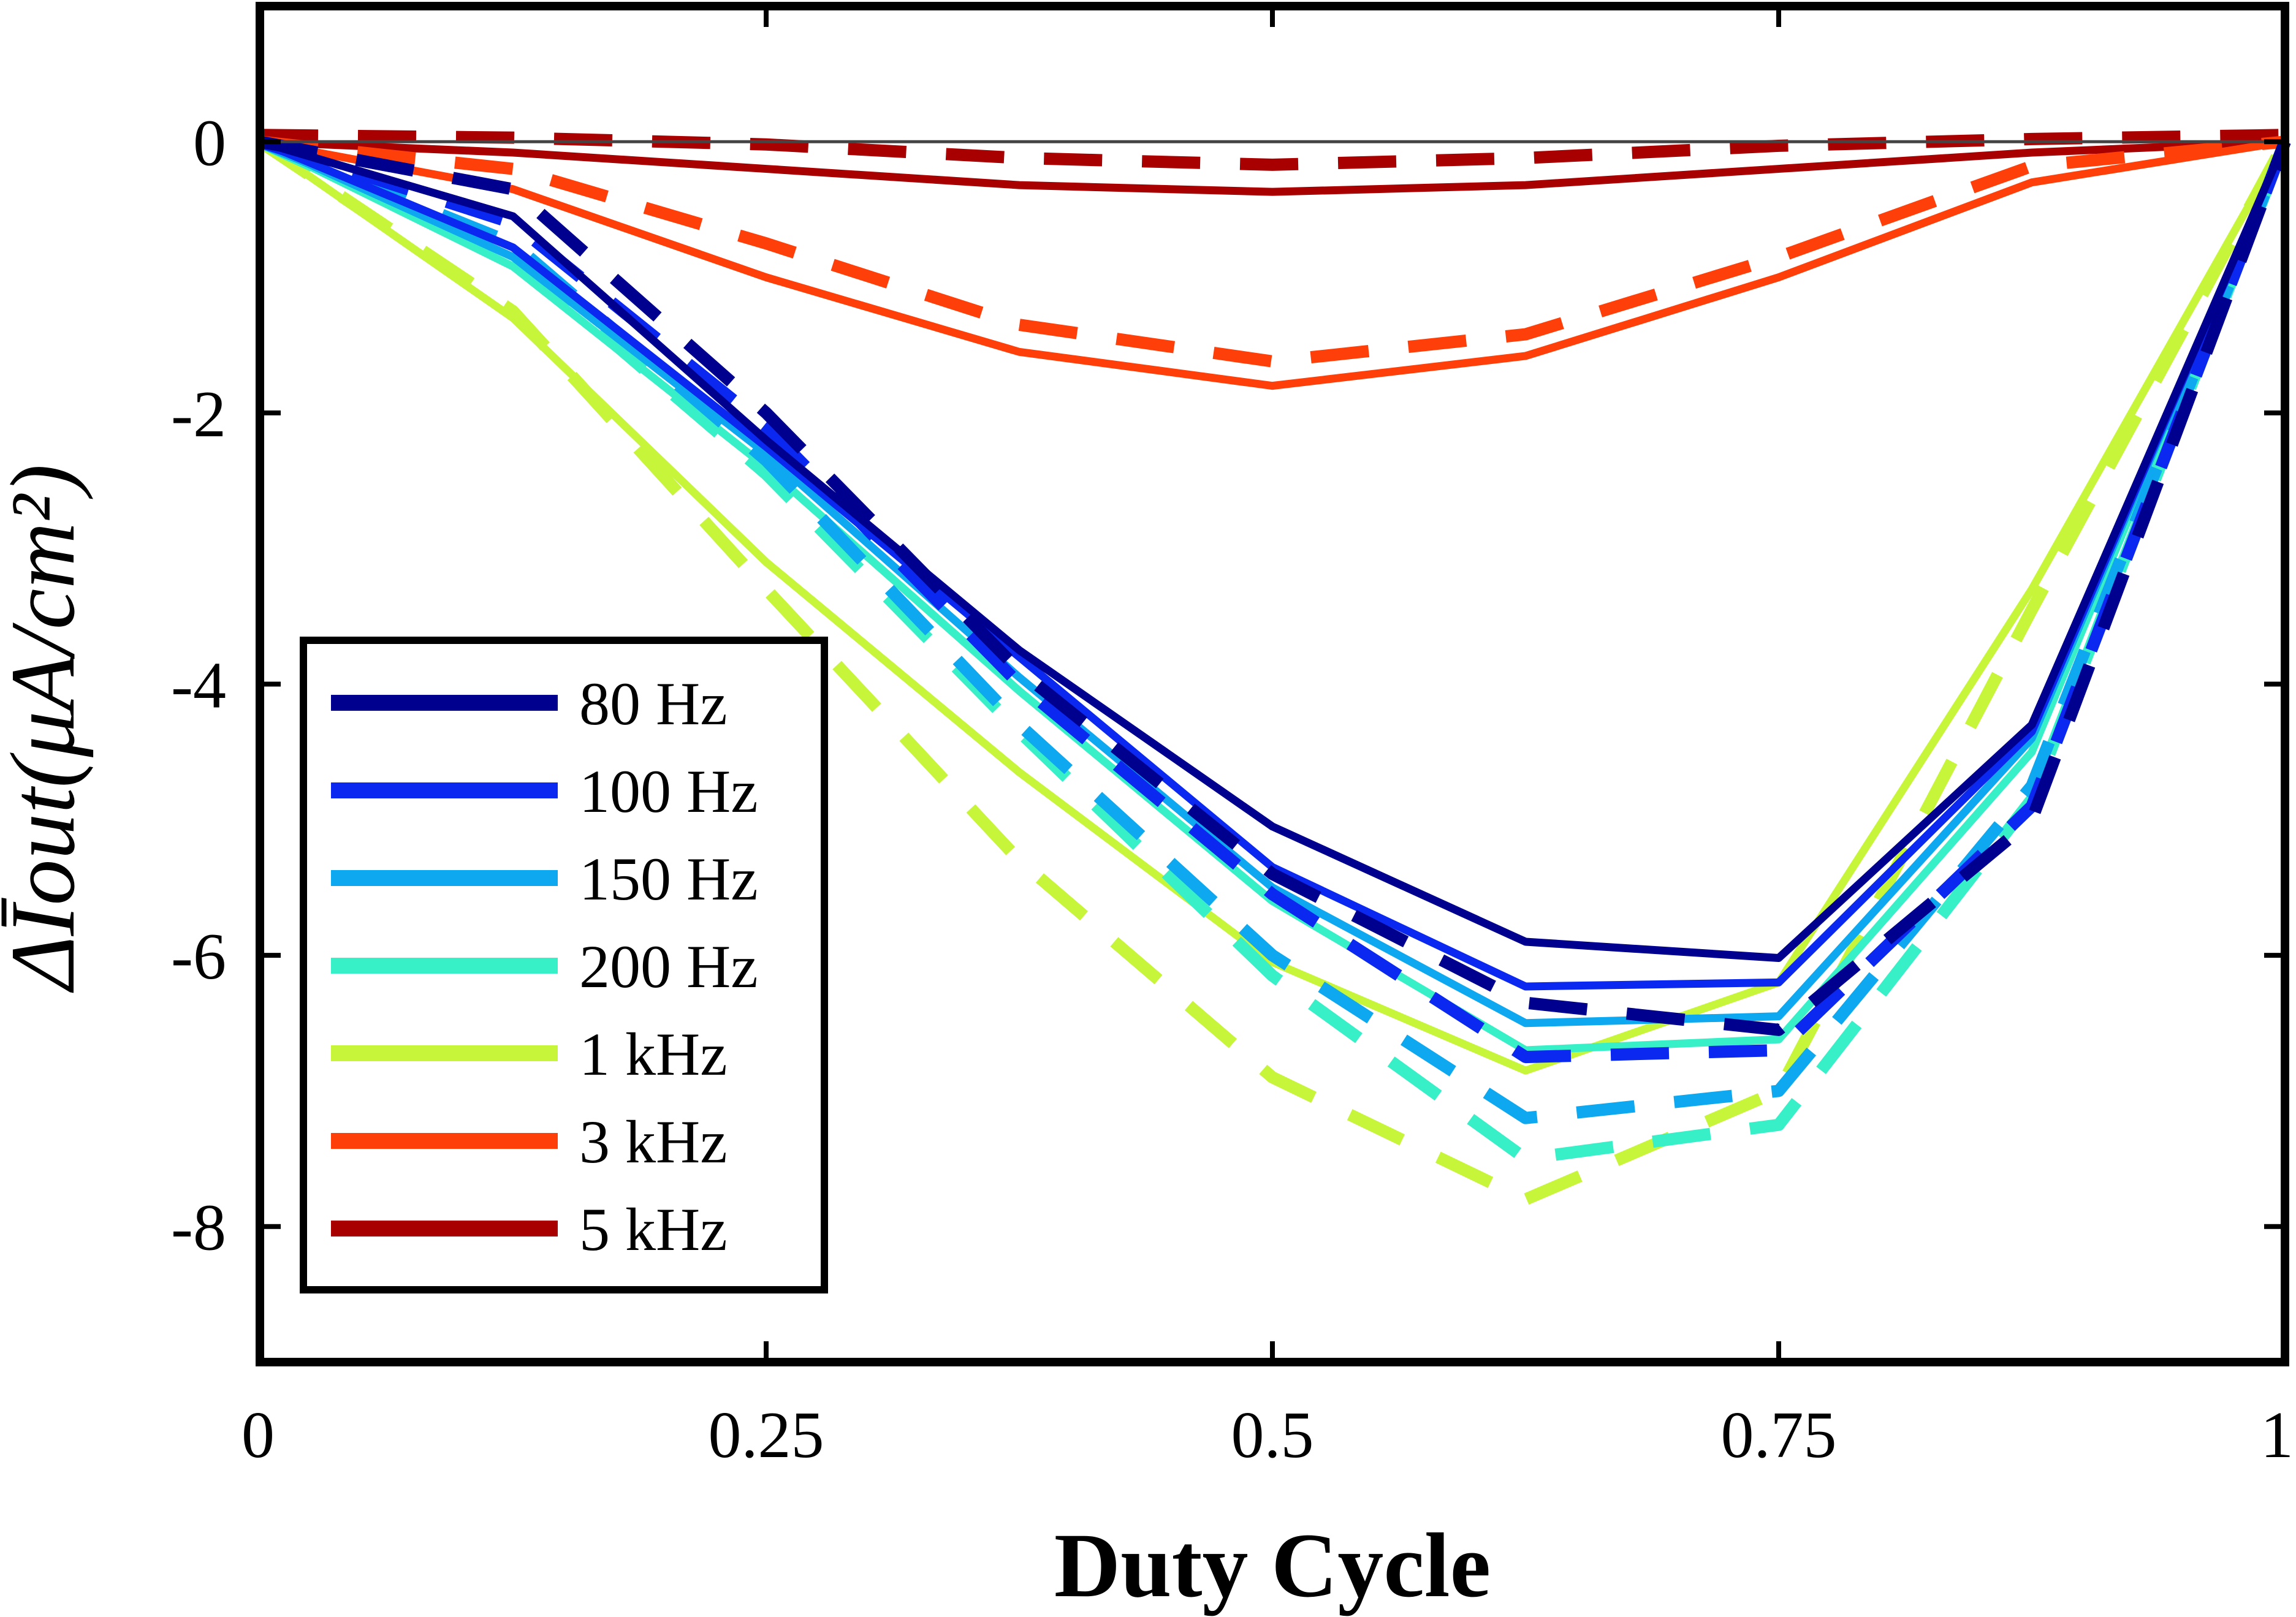  I want to click on y-tick-label: -4, so click(198, 685).